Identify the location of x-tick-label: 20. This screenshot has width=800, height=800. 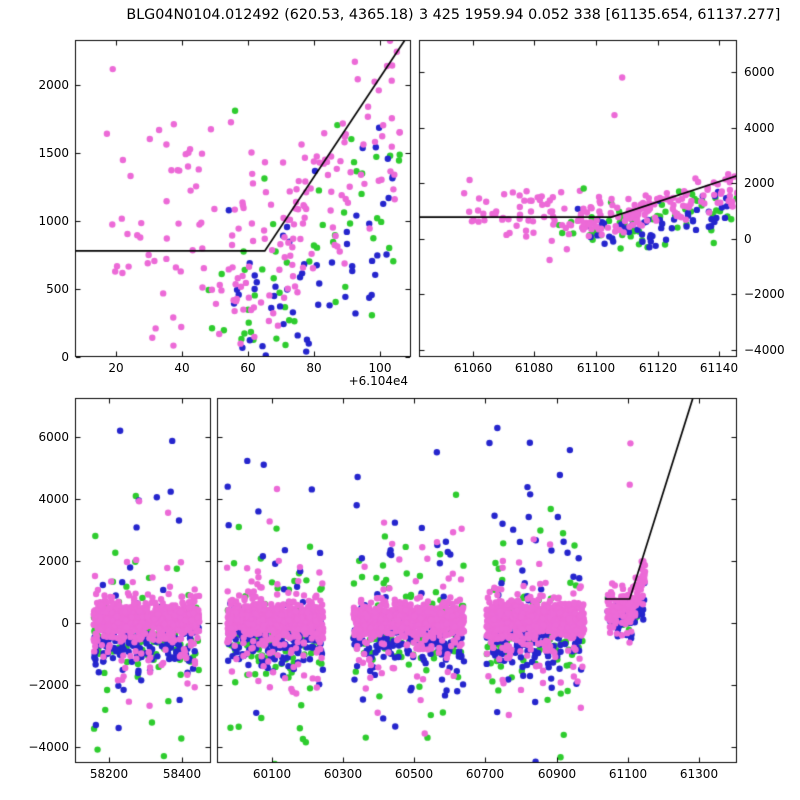
(116, 368).